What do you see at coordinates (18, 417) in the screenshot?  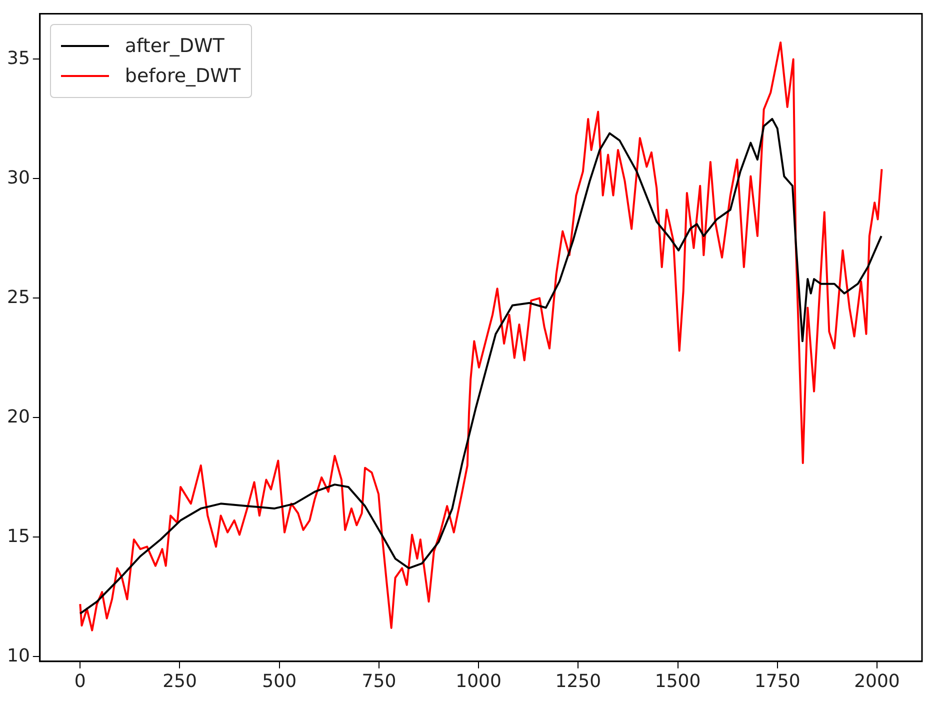 I see `y-tick-label: 20` at bounding box center [18, 417].